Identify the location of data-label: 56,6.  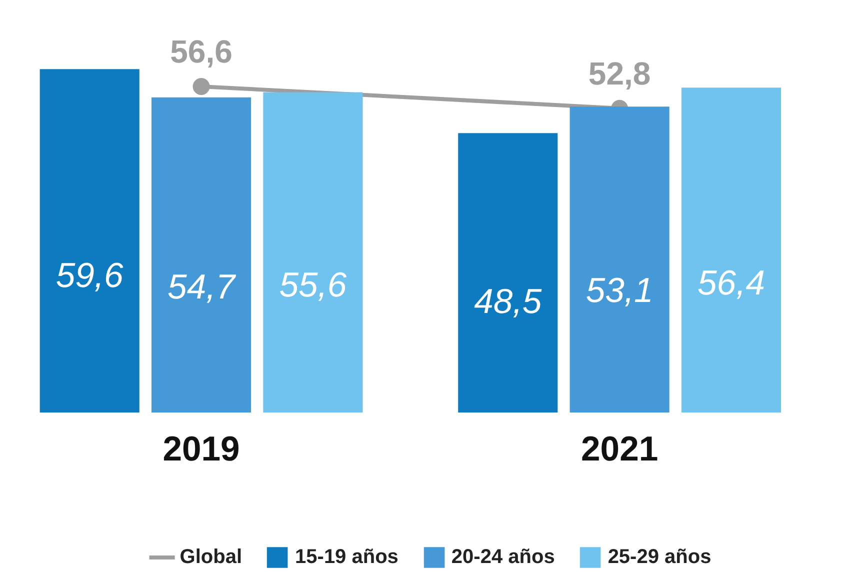
(201, 51).